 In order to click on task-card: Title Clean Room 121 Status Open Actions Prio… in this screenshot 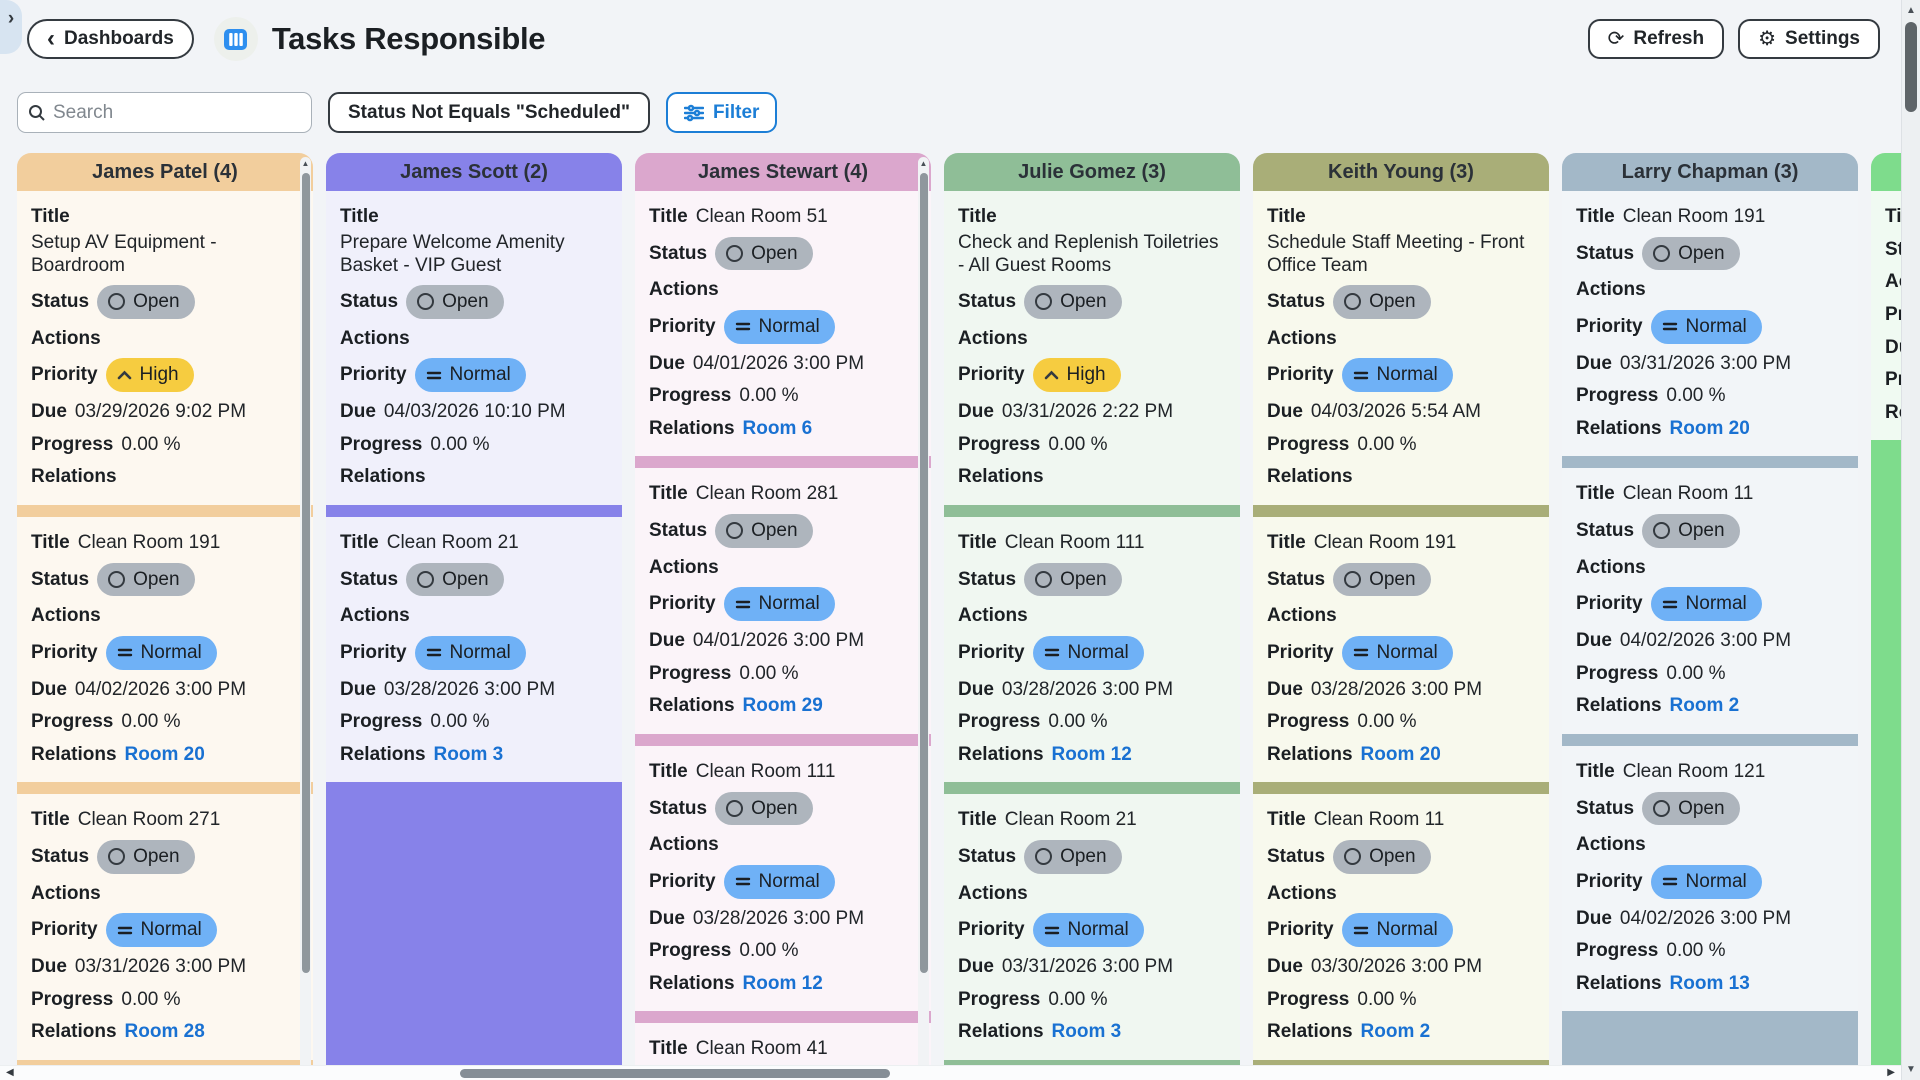, I will do `click(1710, 878)`.